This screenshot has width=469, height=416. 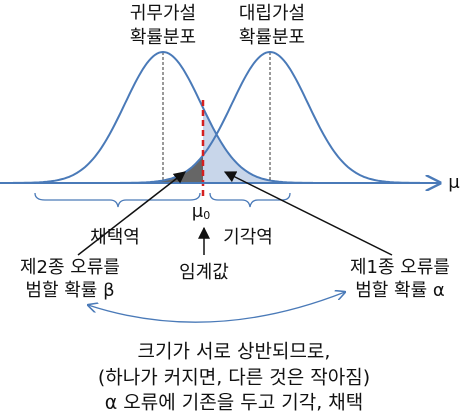 What do you see at coordinates (198, 211) in the screenshot?
I see `critical-symbol: μ` at bounding box center [198, 211].